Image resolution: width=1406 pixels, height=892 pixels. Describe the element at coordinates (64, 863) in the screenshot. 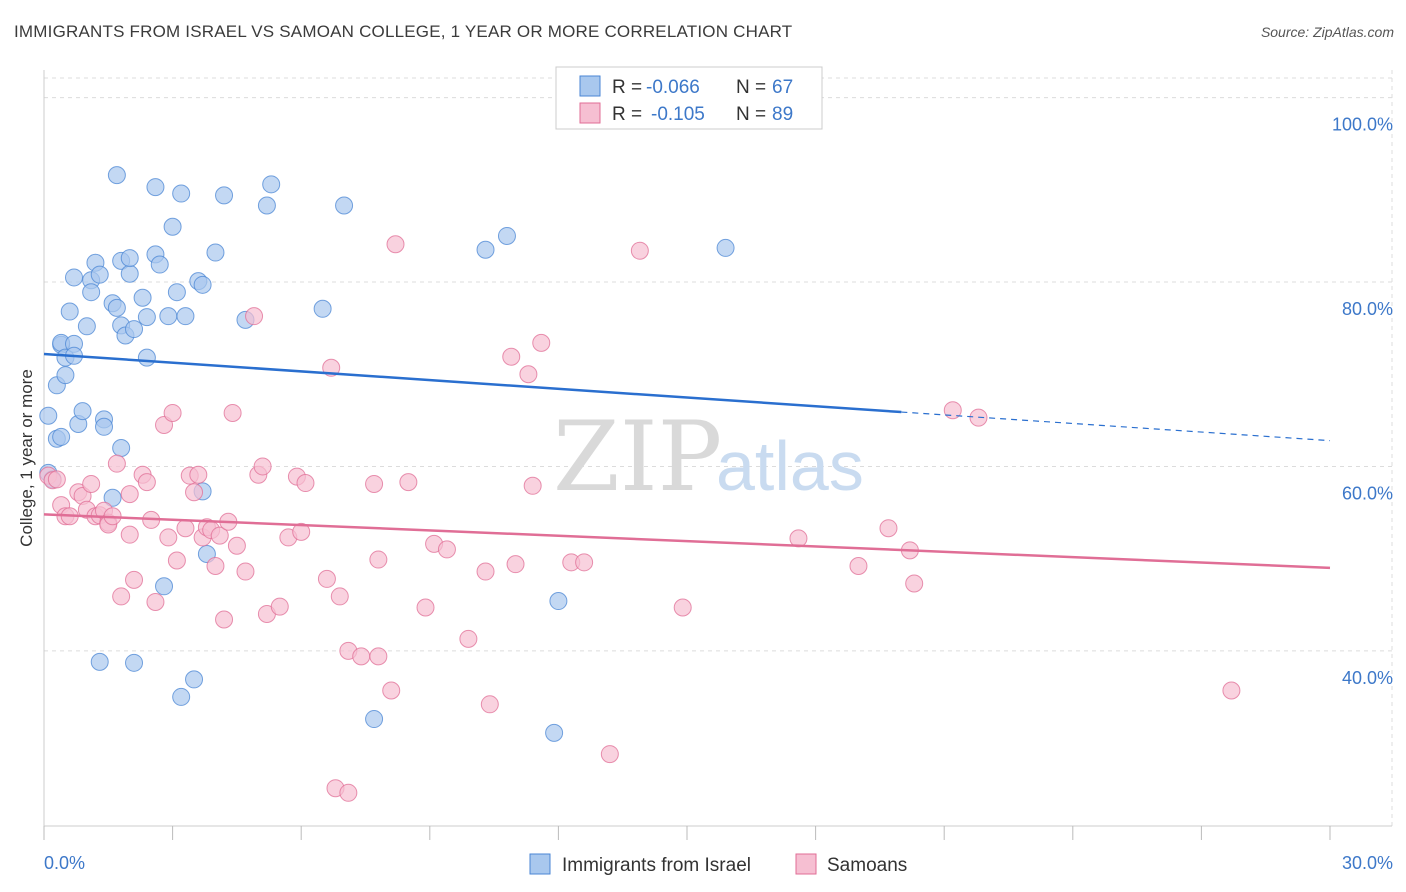

I see `x-tick-label: 0.0%` at that location.